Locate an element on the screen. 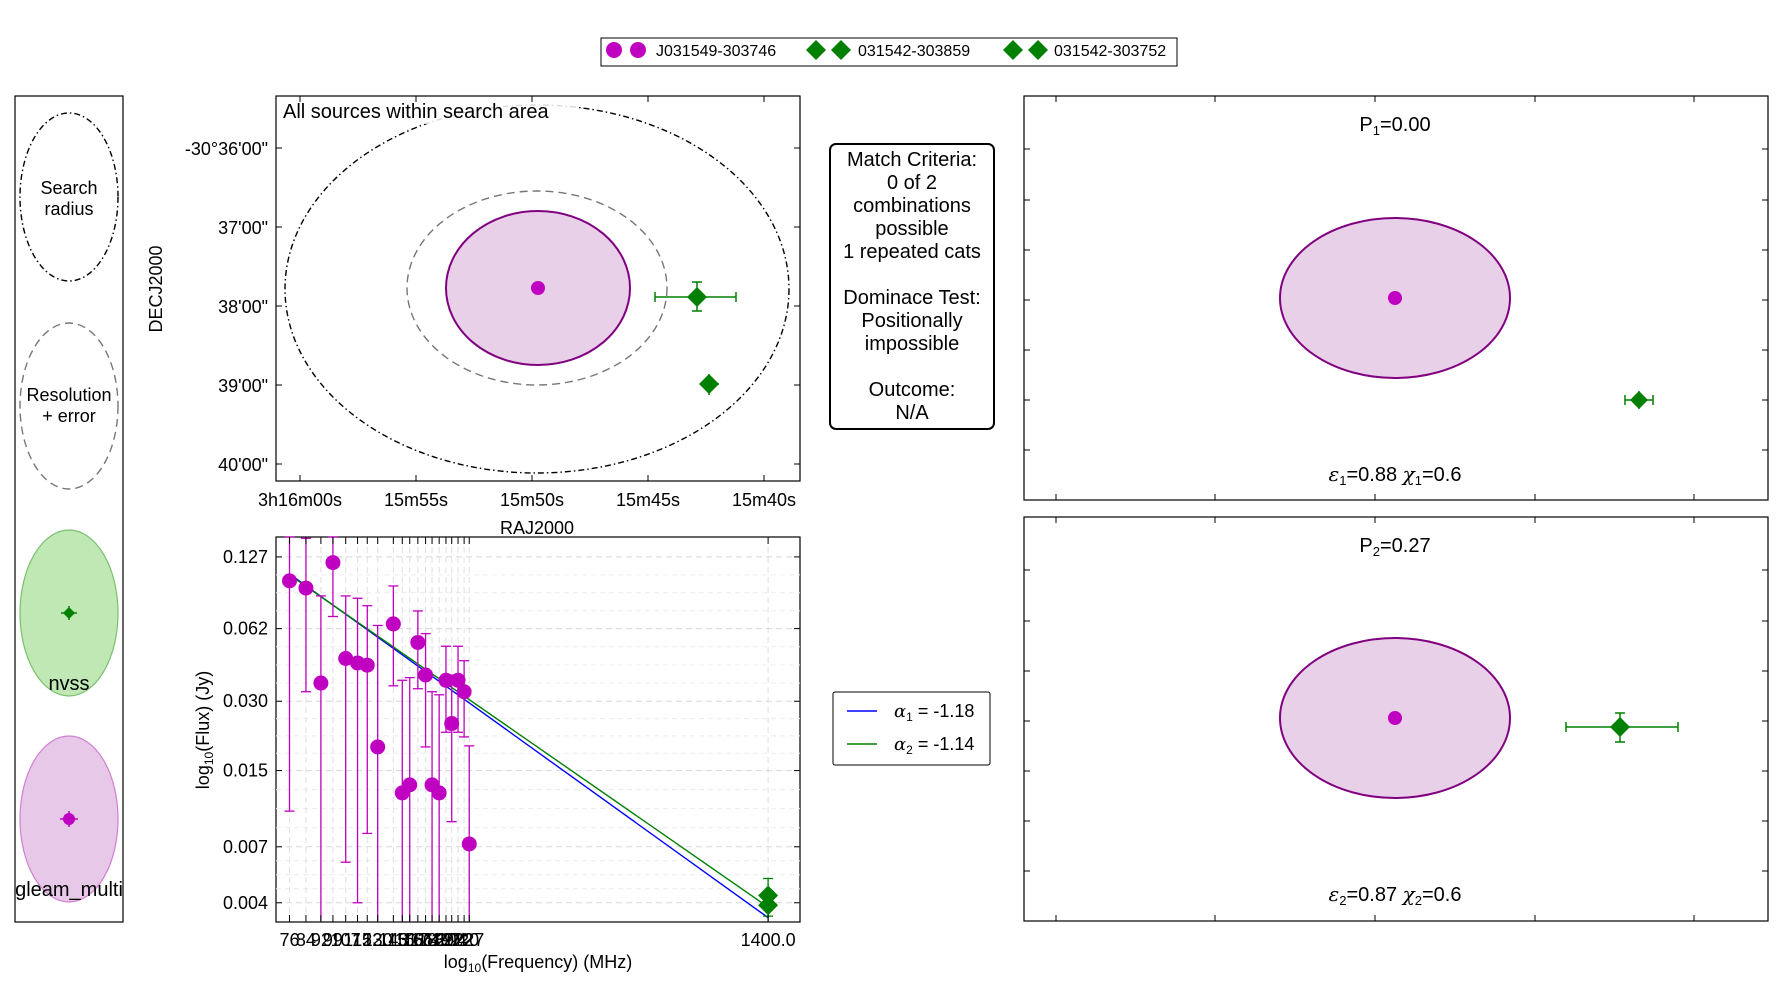  legend-label-1: 031542-303859 is located at coordinates (914, 51).